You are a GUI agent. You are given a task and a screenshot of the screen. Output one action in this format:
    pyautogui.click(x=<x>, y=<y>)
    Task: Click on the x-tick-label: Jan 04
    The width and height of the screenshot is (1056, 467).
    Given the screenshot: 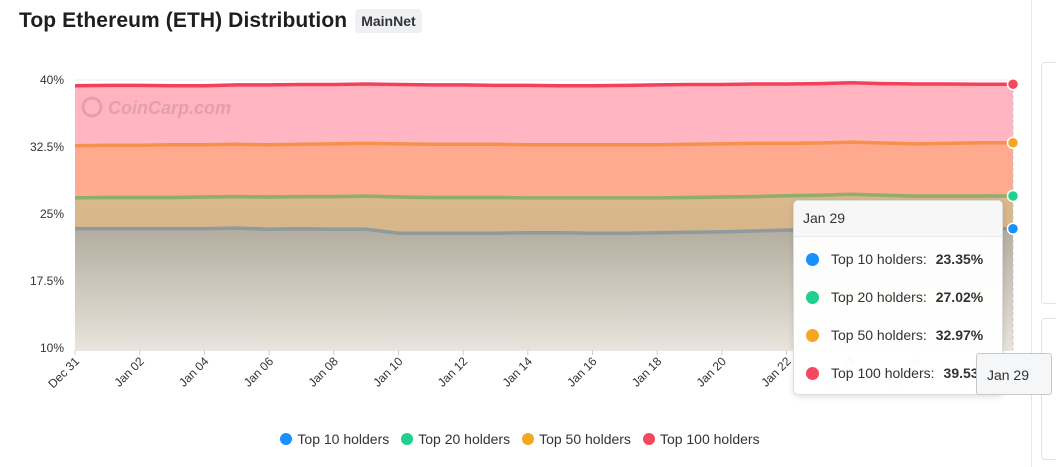 What is the action you would take?
    pyautogui.click(x=194, y=372)
    